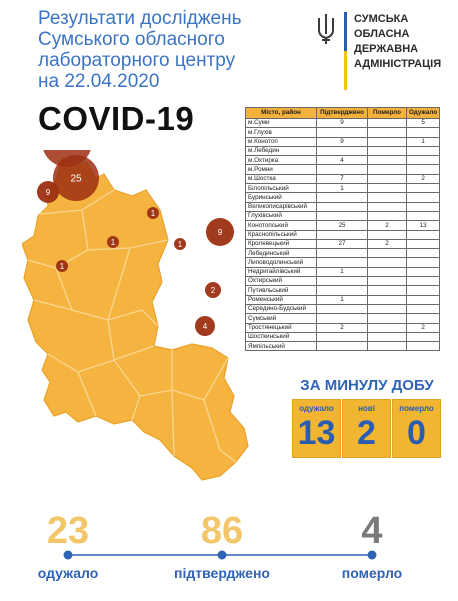 The image size is (458, 601). Describe the element at coordinates (68, 573) in the screenshot. I see `total-recovered-label: одужало` at that location.